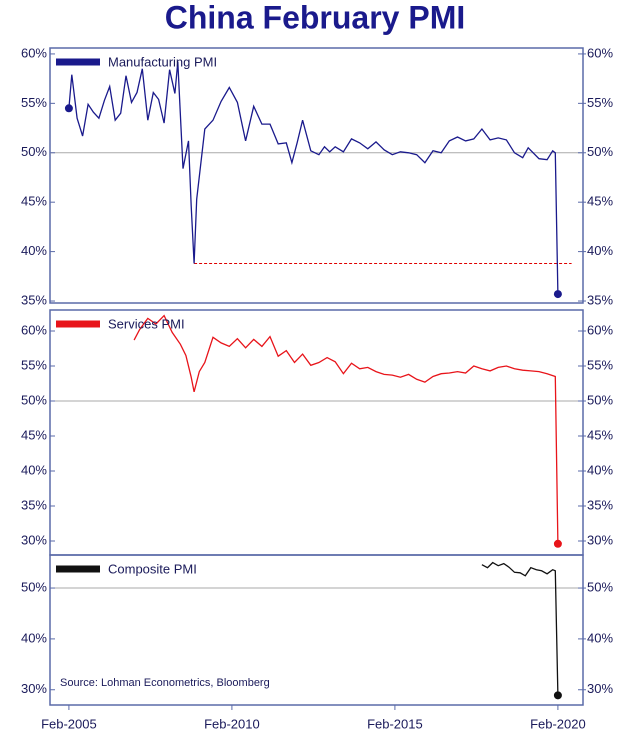 The width and height of the screenshot is (631, 734). I want to click on x-tick-label: Feb-2020, so click(558, 723).